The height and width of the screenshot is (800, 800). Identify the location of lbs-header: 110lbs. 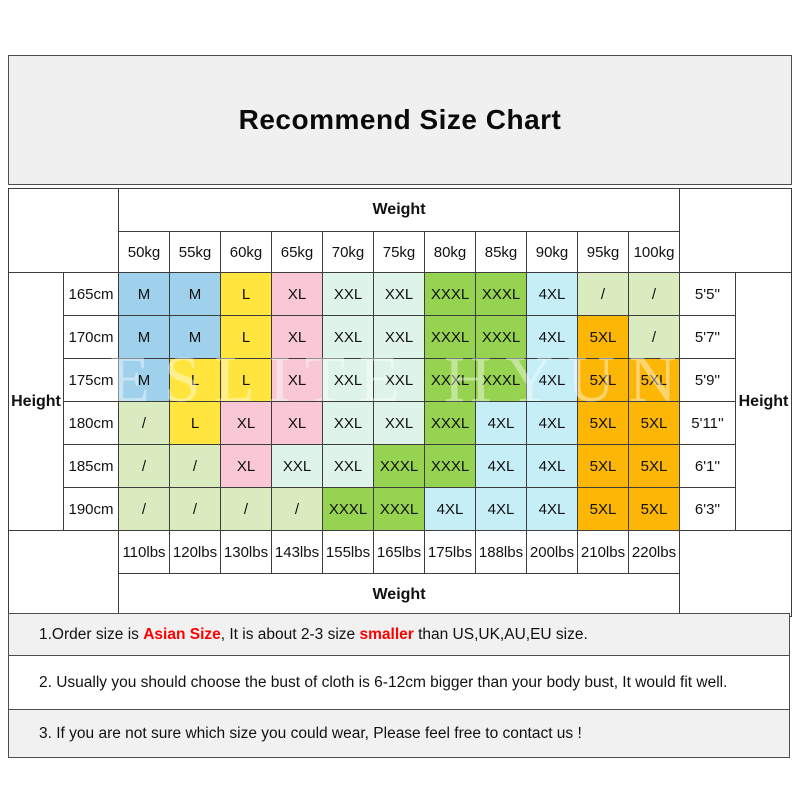
(144, 552).